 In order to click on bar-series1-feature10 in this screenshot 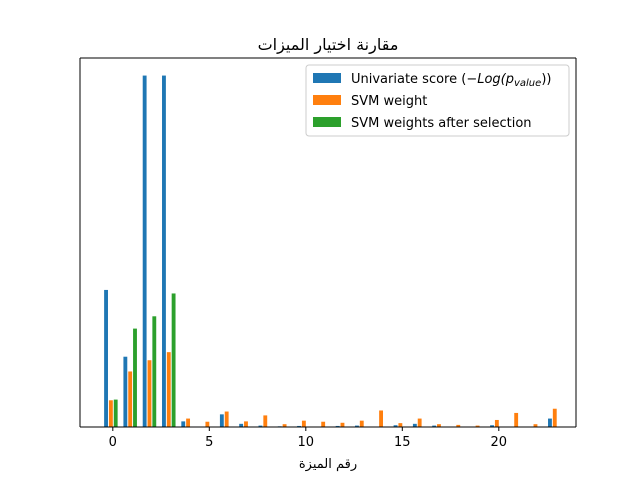, I will do `click(303, 423)`.